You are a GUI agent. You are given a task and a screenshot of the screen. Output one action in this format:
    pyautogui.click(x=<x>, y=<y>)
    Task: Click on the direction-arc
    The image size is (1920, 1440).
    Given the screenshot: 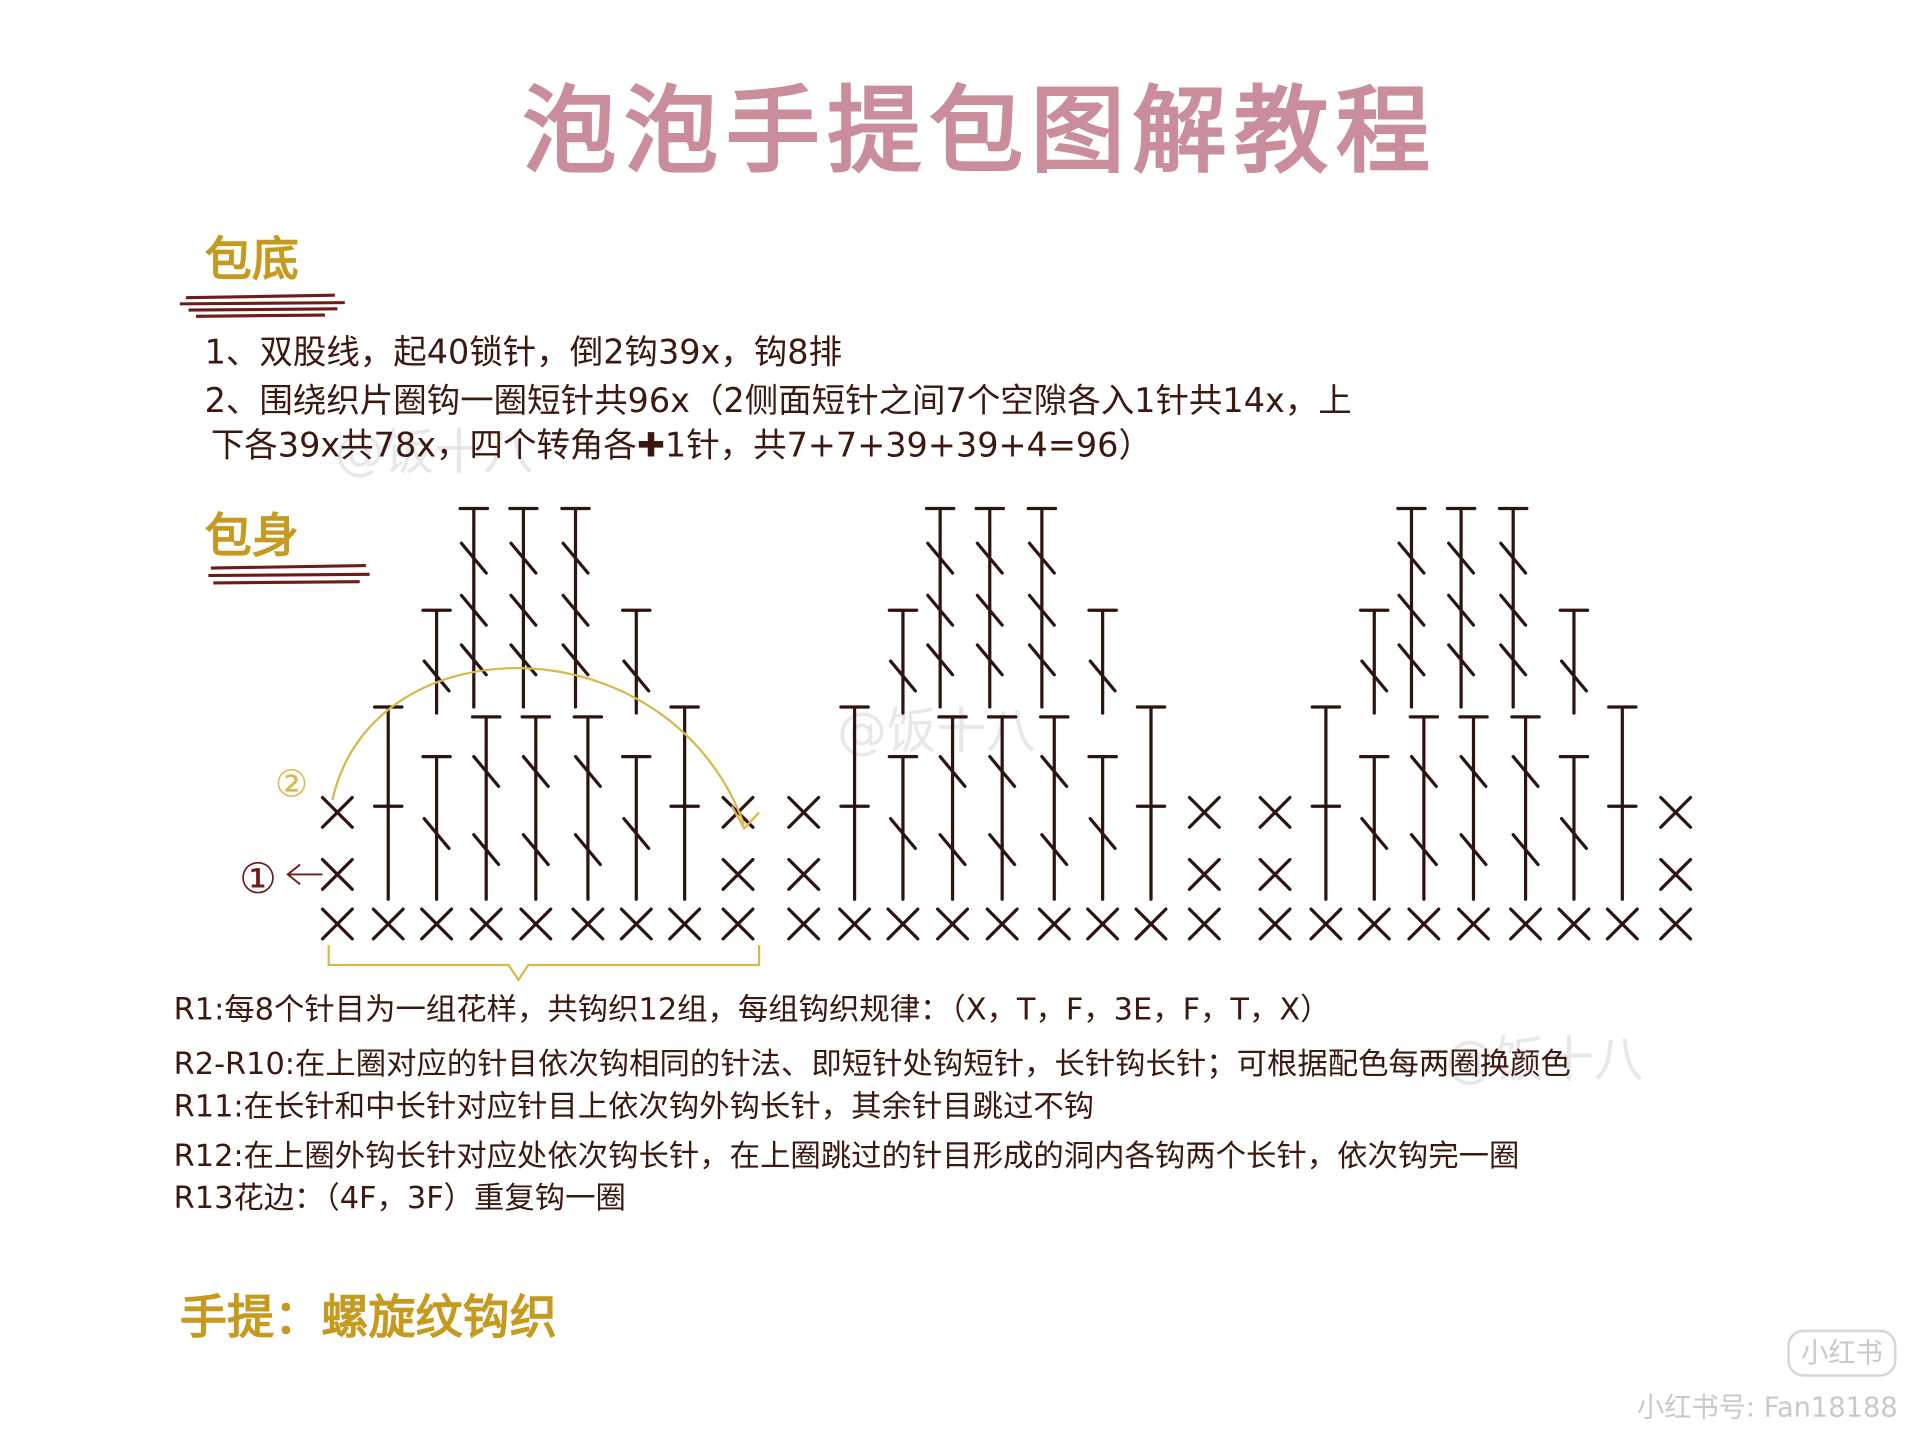 What is the action you would take?
    pyautogui.click(x=538, y=746)
    